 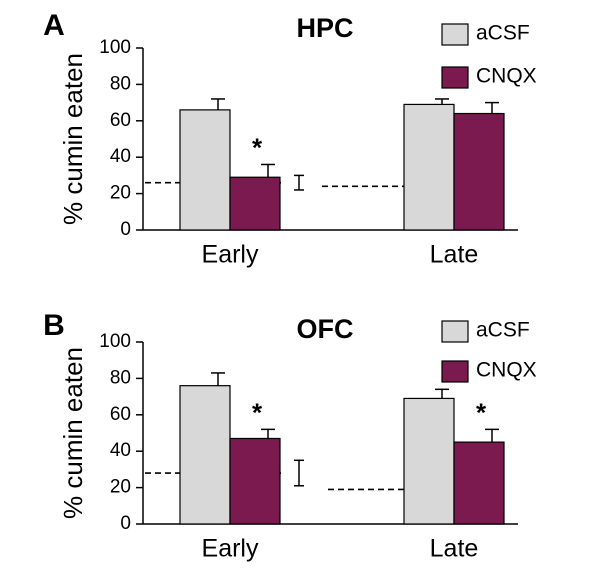 I want to click on panel-letter: A, so click(x=54, y=25).